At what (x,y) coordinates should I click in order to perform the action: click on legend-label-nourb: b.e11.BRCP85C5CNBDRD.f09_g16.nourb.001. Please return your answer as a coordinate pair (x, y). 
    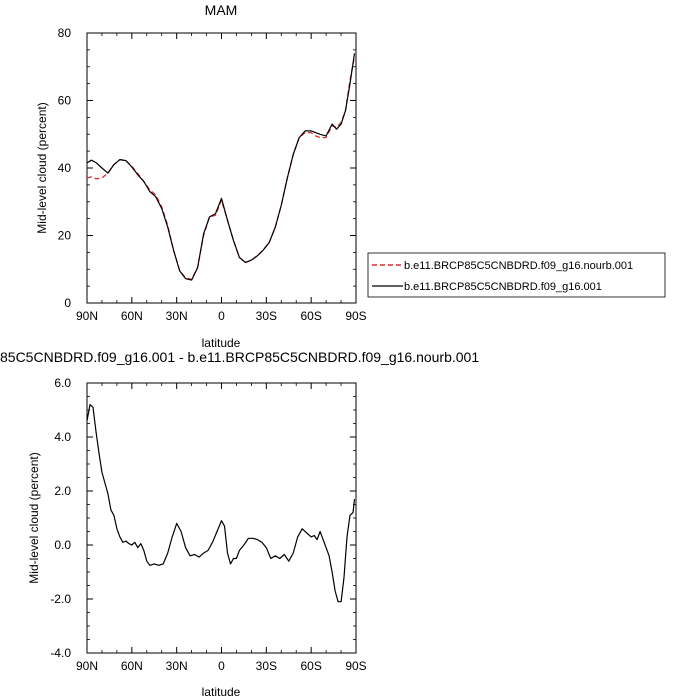
    Looking at the image, I should click on (518, 266).